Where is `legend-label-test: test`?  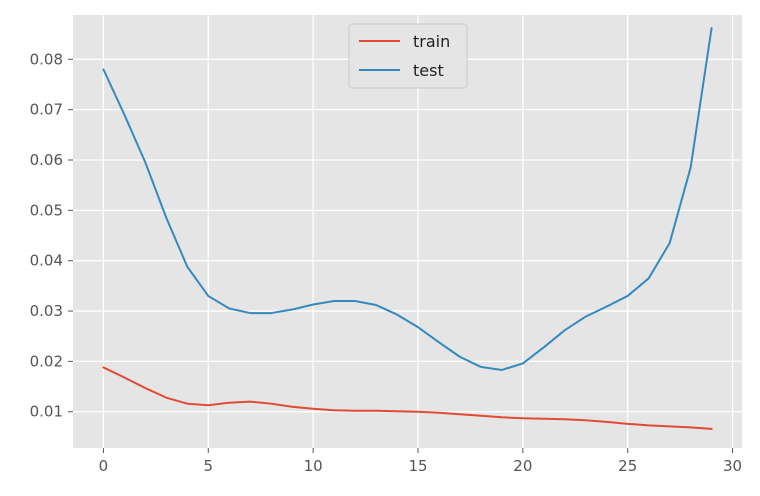 legend-label-test: test is located at coordinates (428, 70).